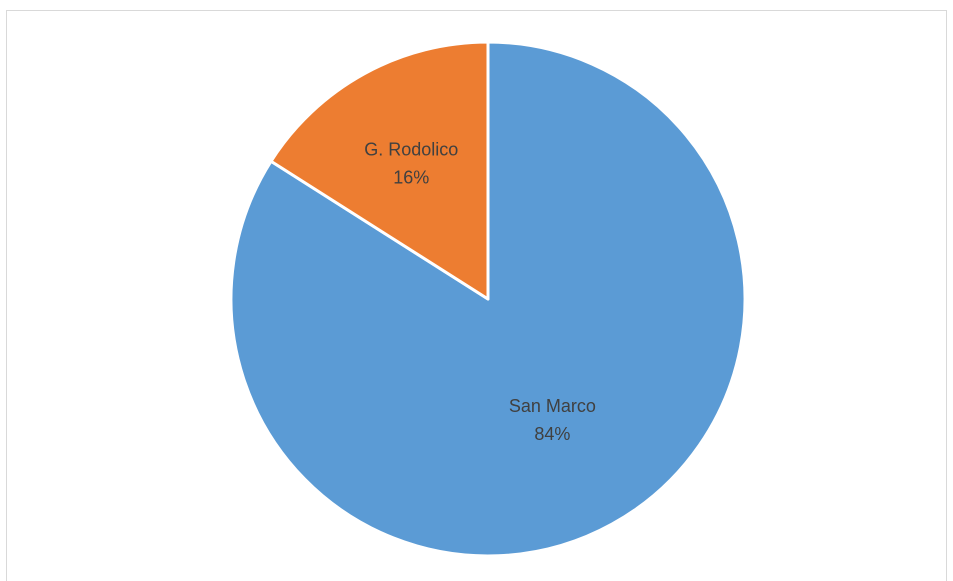  What do you see at coordinates (411, 149) in the screenshot?
I see `slice-category-label-g-rodolico: G. Rodolico` at bounding box center [411, 149].